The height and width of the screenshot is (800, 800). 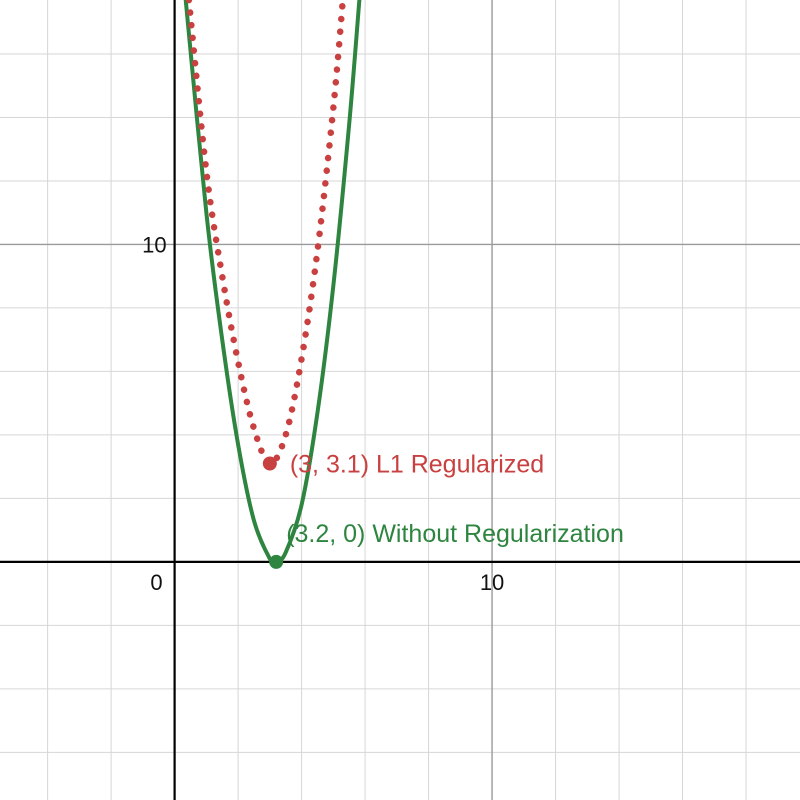 What do you see at coordinates (269, 463) in the screenshot?
I see `l1-regularized-point` at bounding box center [269, 463].